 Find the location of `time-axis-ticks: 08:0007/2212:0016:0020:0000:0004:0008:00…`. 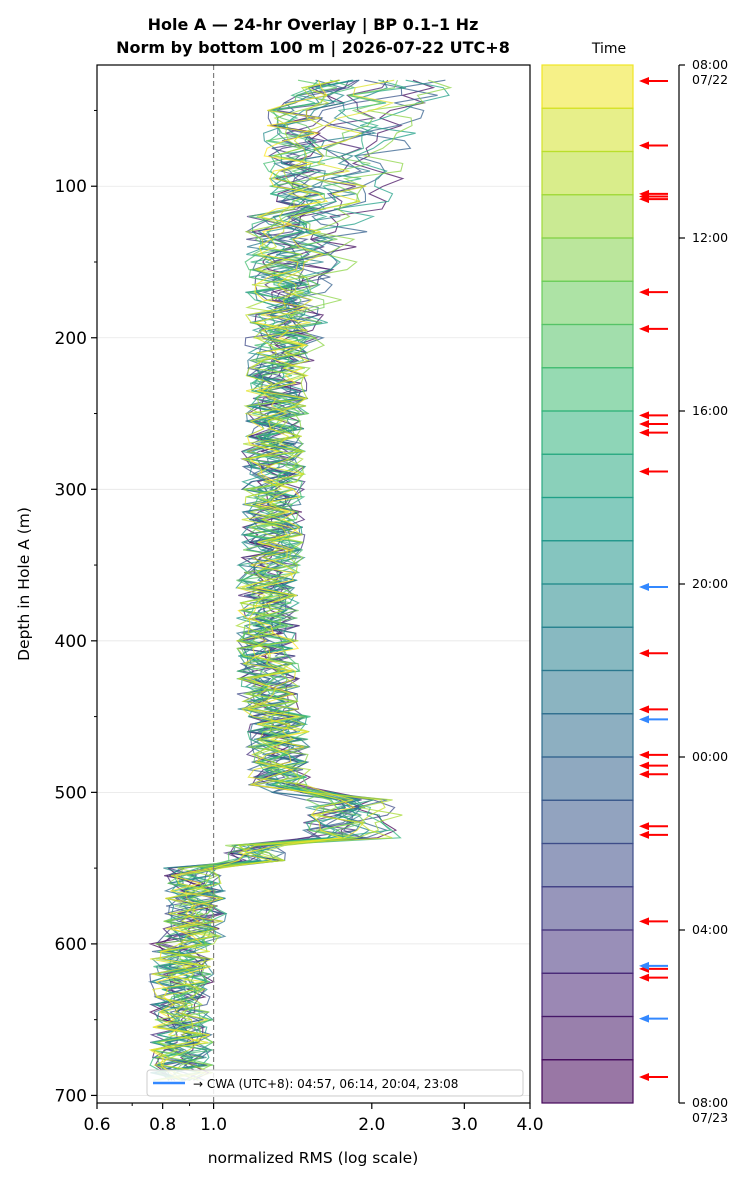

time-axis-ticks: 08:0007/2212:0016:0020:0000:0004:0008:00… is located at coordinates (703, 591).